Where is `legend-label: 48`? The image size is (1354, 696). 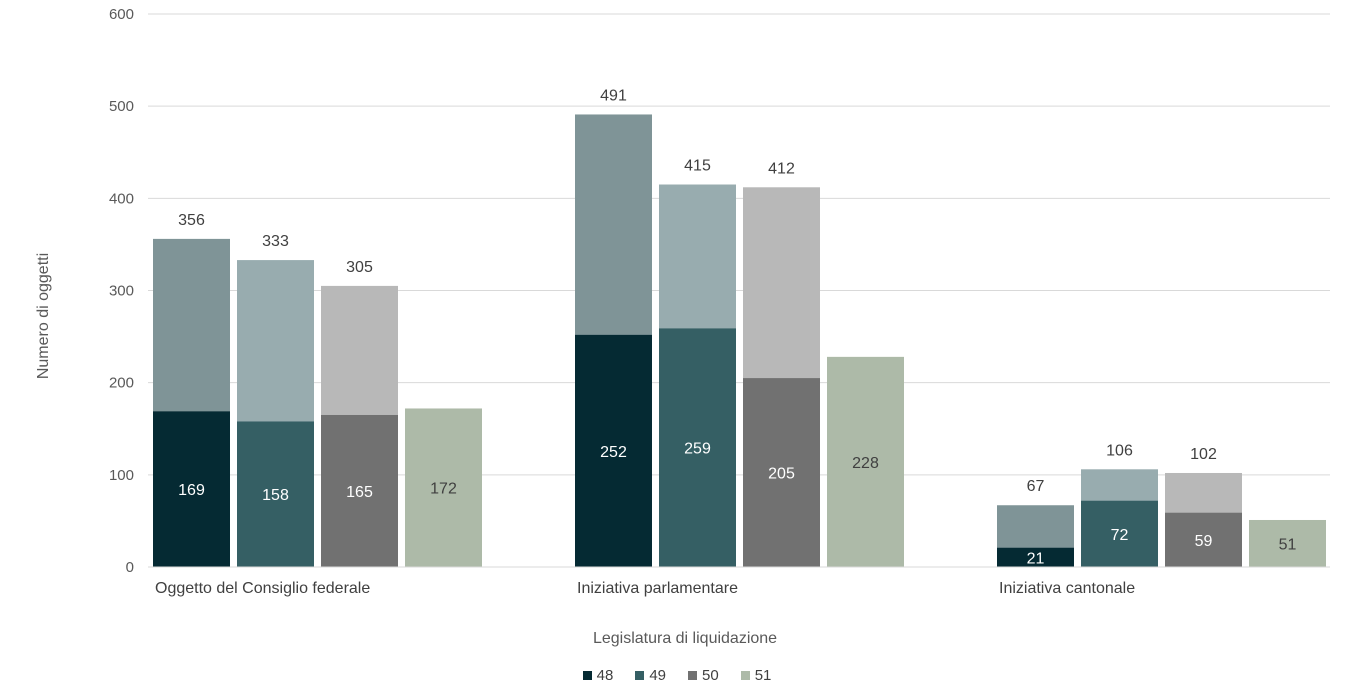
legend-label: 48 is located at coordinates (605, 675).